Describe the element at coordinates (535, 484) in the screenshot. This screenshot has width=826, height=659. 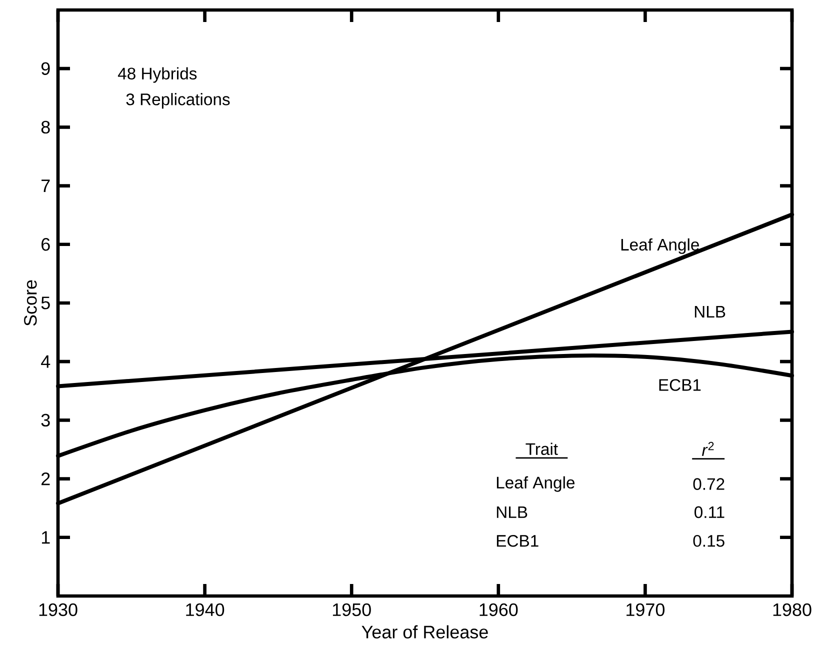
I see `annotation: Leaf Angle` at that location.